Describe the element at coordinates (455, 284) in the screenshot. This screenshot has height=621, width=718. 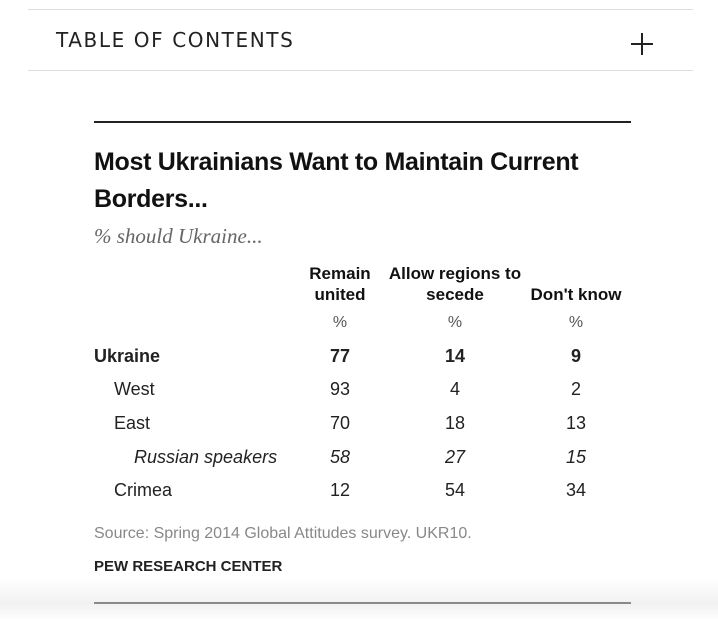
I see `column-header-1: Allow regions to secede` at that location.